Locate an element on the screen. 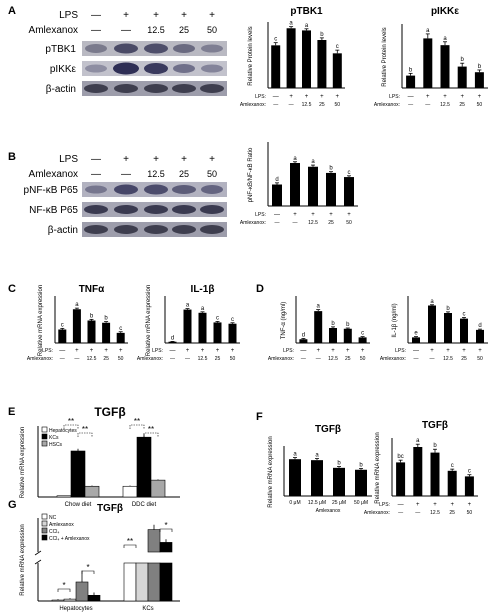 This screenshot has height=616, width=499. D2-sig-letter: d is located at coordinates (479, 326).